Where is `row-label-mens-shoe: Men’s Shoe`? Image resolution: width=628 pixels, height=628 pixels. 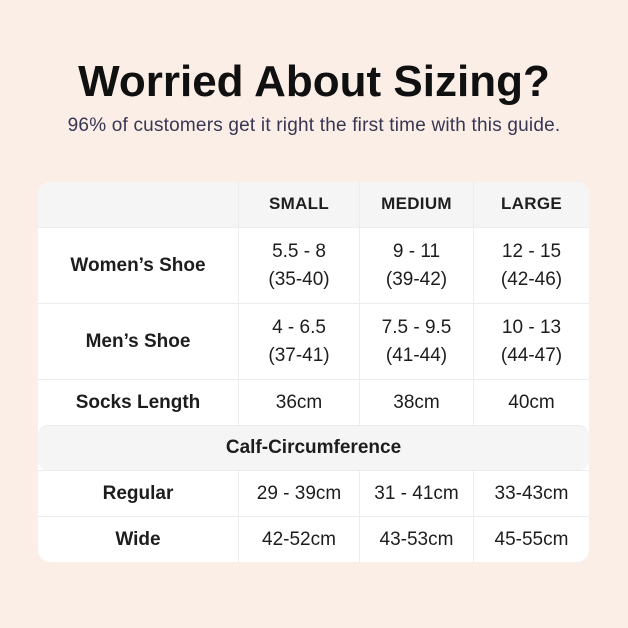 row-label-mens-shoe: Men’s Shoe is located at coordinates (138, 341).